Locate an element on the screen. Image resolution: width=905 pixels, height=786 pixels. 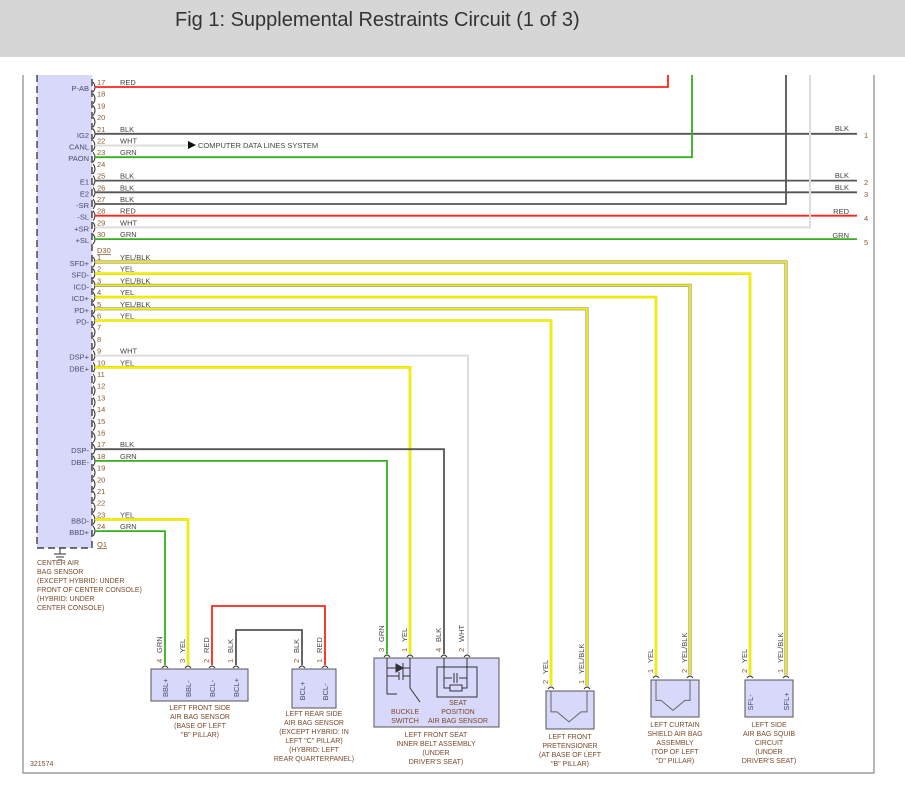
capacitor-icon is located at coordinates (401, 676).